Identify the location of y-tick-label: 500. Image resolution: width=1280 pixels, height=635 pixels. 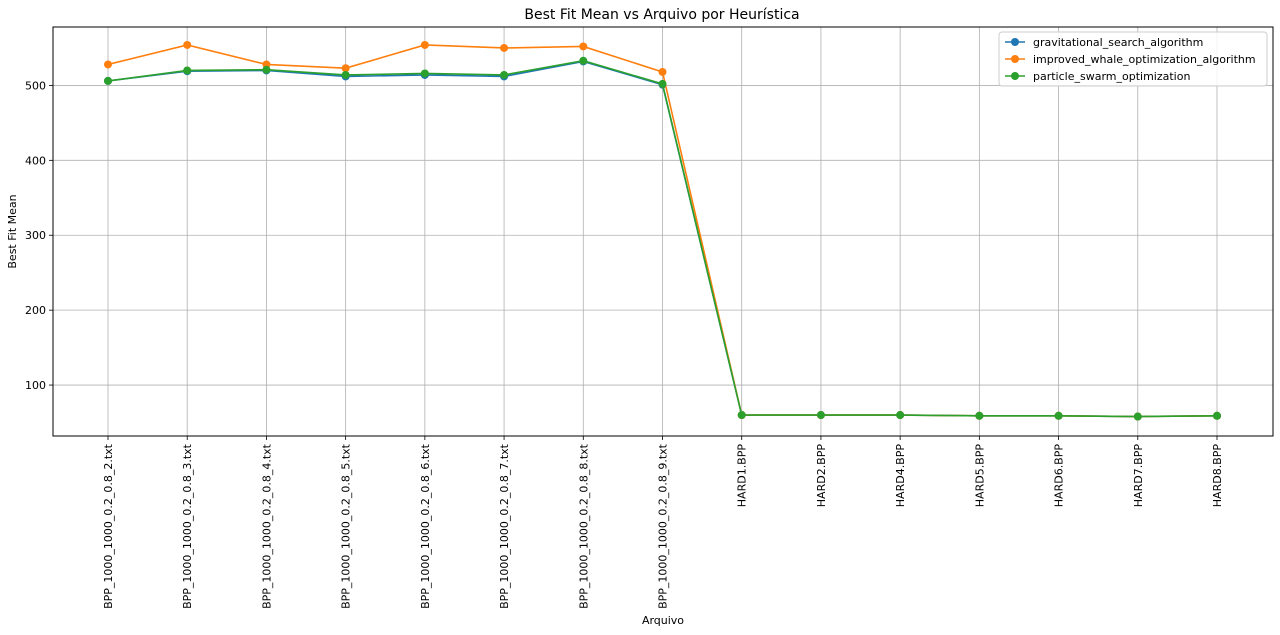
(35, 85).